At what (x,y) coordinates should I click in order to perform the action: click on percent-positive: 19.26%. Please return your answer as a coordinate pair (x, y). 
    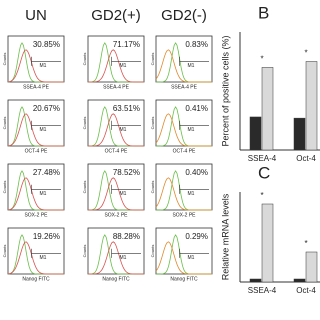
    Looking at the image, I should click on (46, 236).